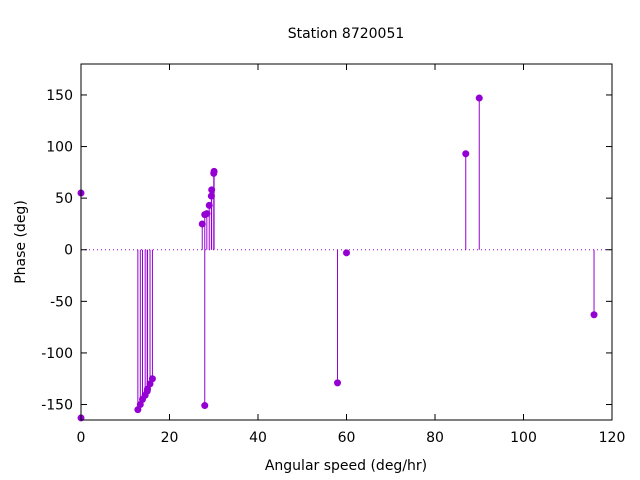 The image size is (640, 480). Describe the element at coordinates (346, 466) in the screenshot. I see `x-axis-label: Angular speed (deg/hr)` at that location.